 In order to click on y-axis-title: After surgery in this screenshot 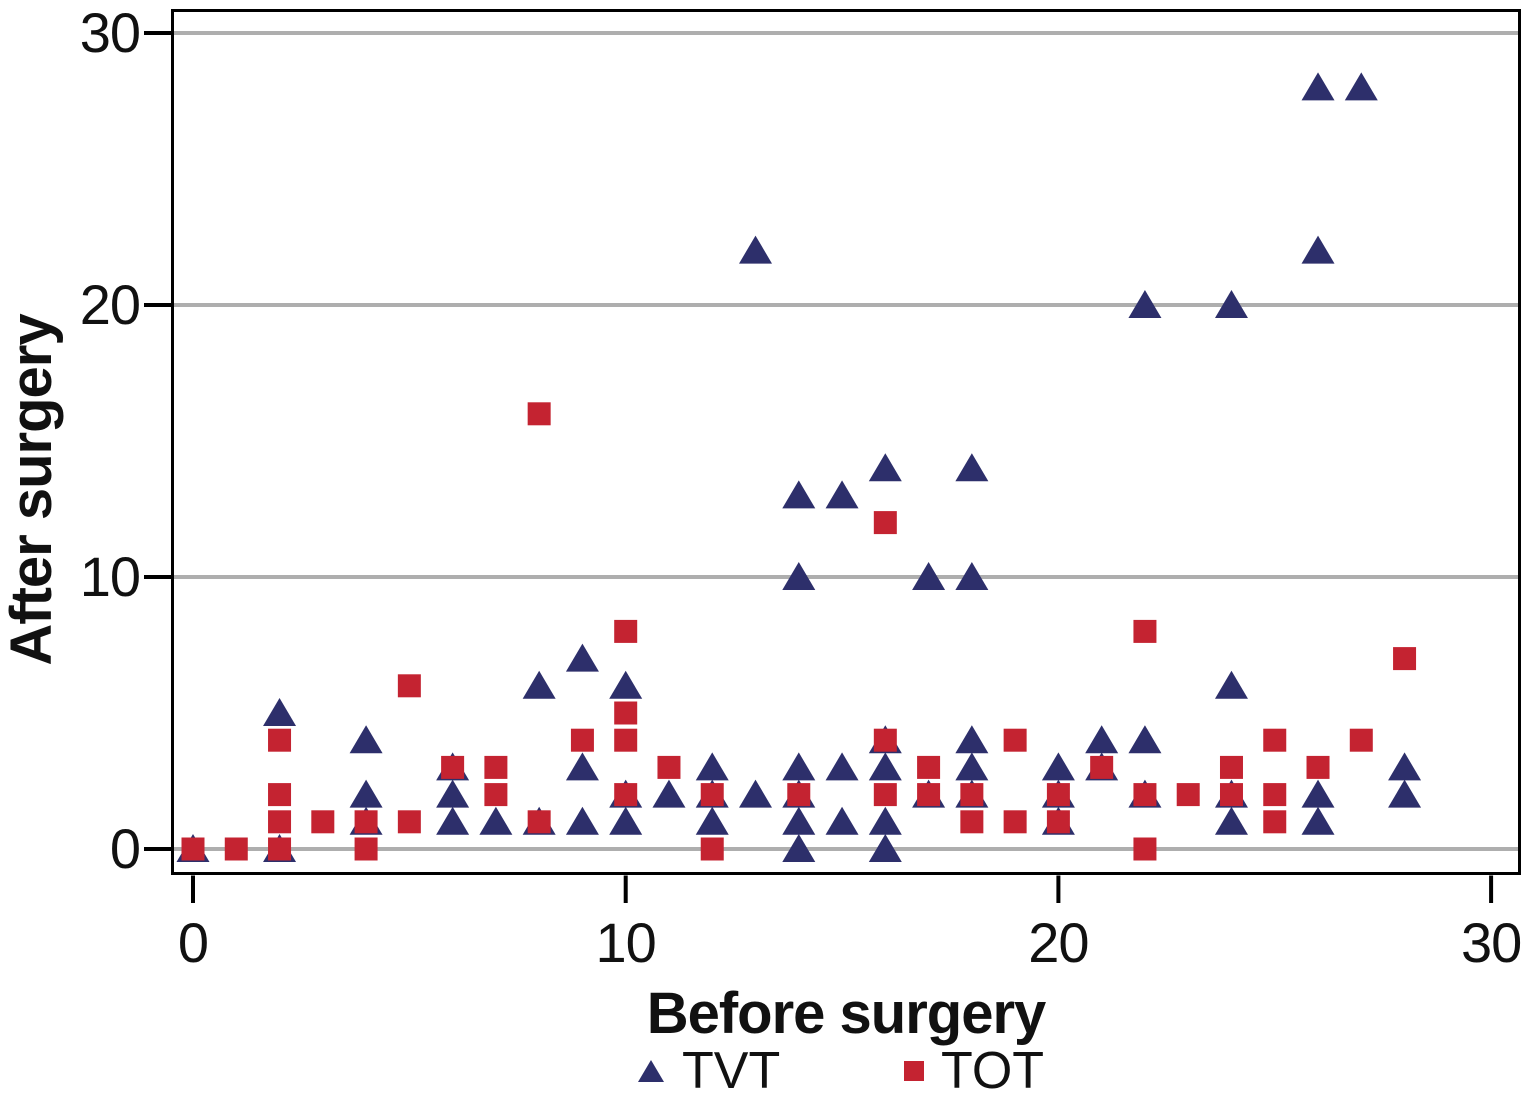, I will do `click(32, 490)`.